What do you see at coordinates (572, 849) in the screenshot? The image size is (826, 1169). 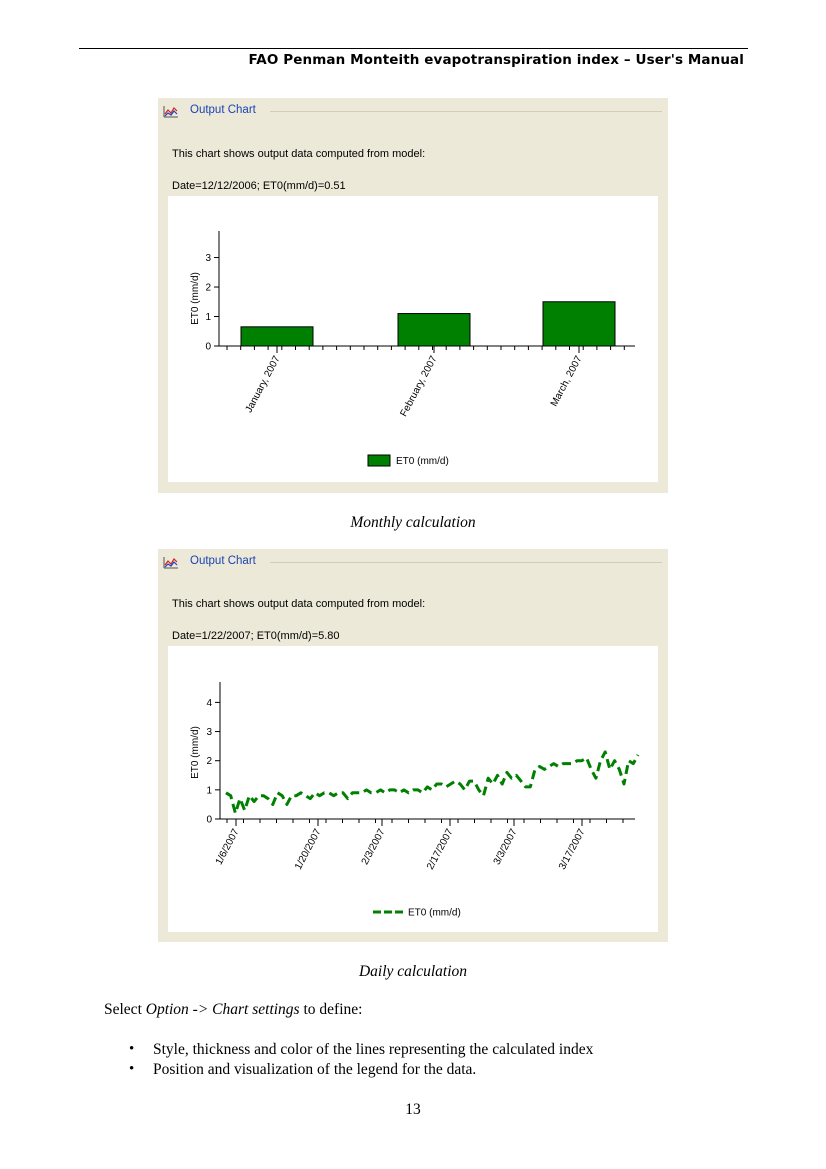 I see `x-tick-label: 3/17/2007` at bounding box center [572, 849].